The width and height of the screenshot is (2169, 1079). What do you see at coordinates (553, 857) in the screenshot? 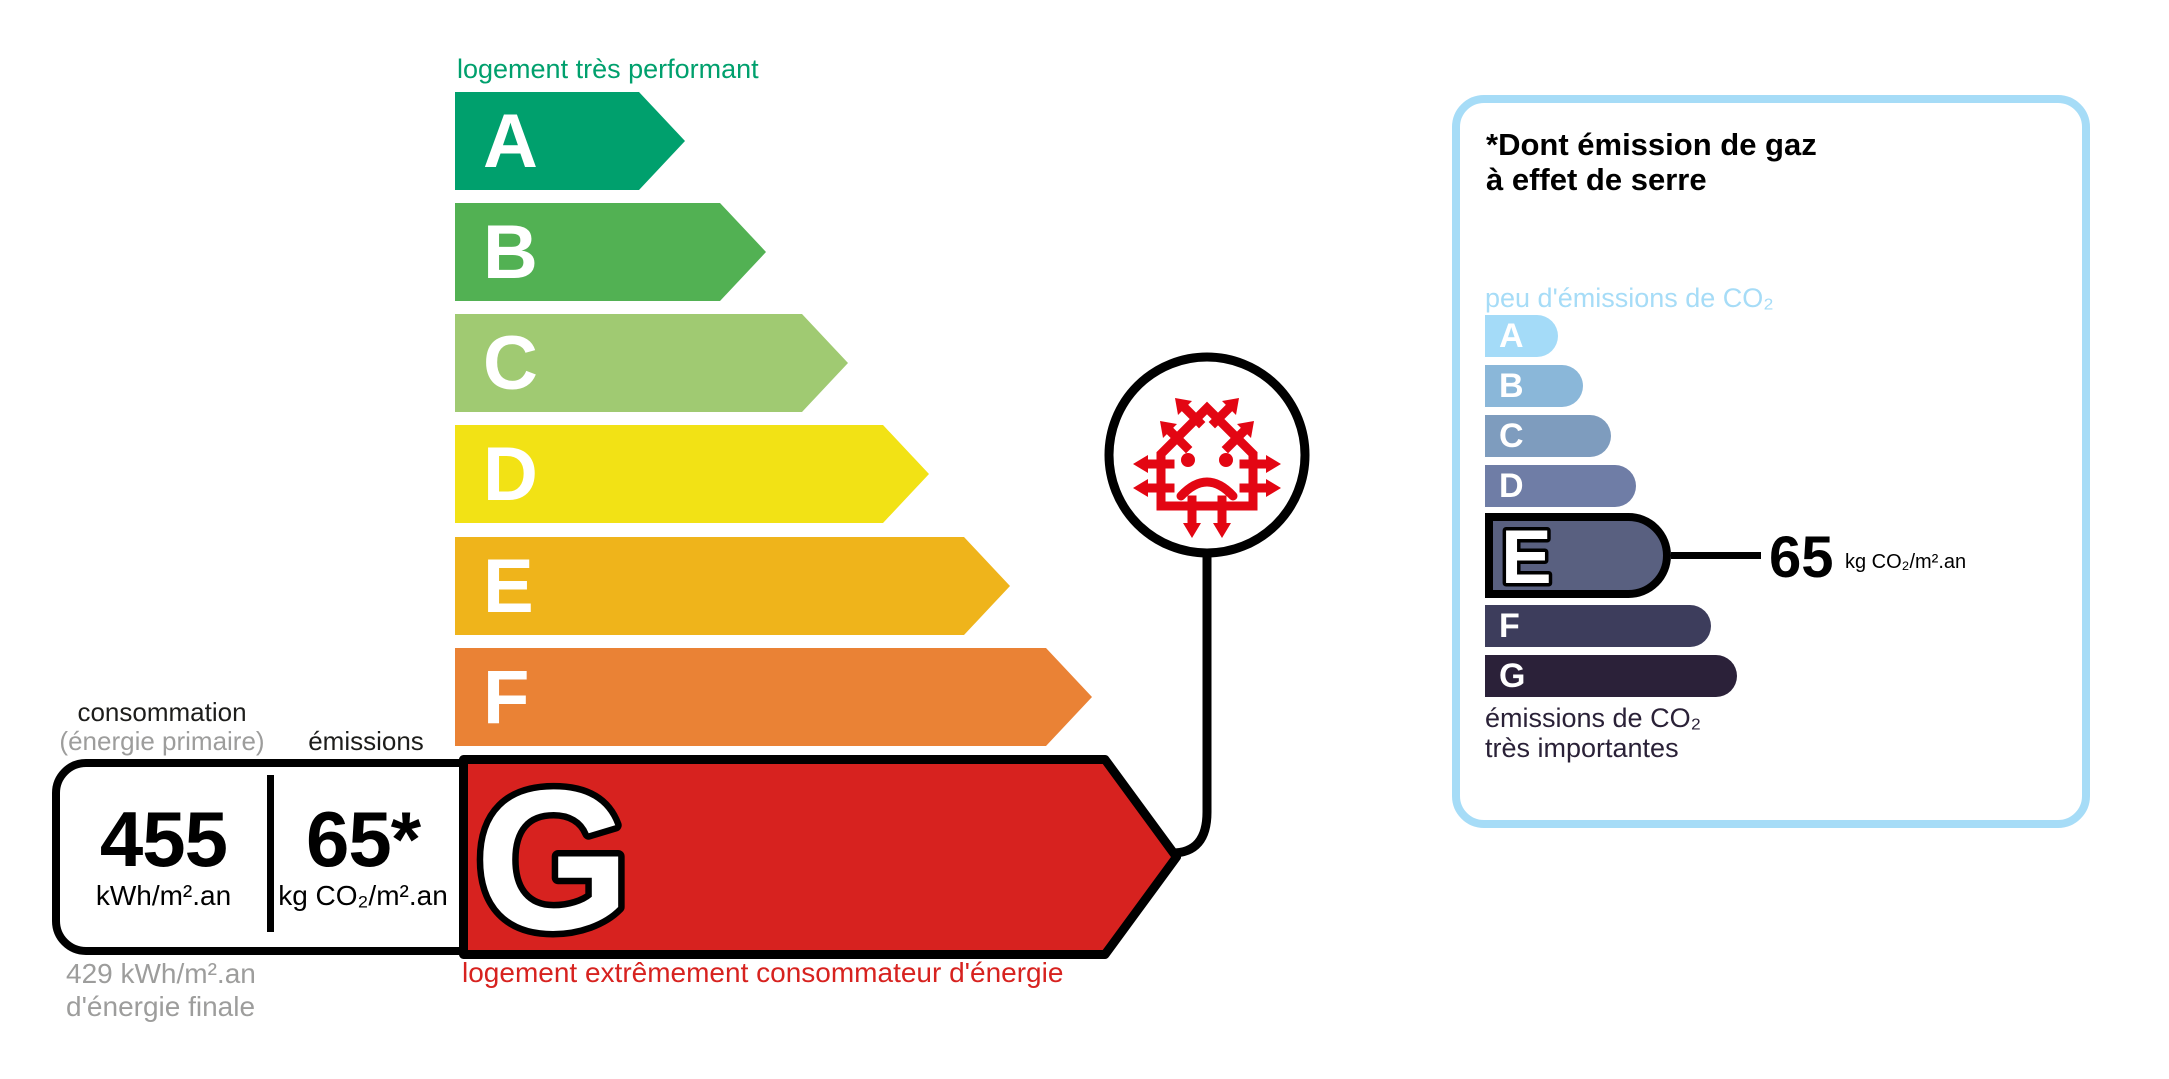
I see `energy-class-g-letter: G` at bounding box center [553, 857].